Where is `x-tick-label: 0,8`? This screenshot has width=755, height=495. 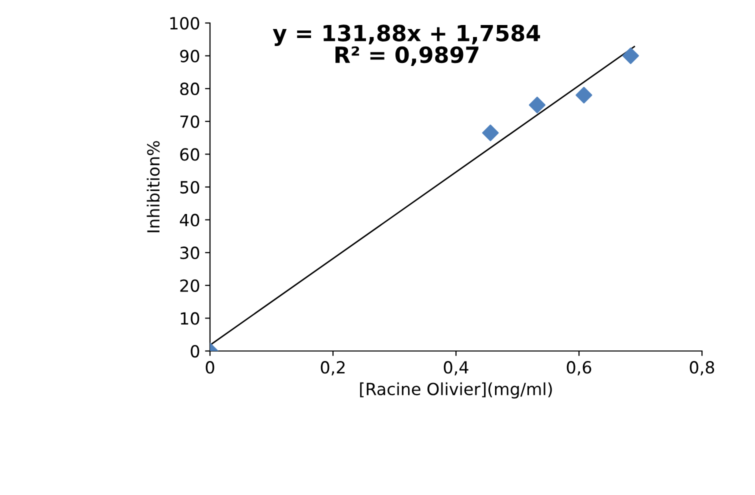
x-tick-label: 0,8 is located at coordinates (702, 368).